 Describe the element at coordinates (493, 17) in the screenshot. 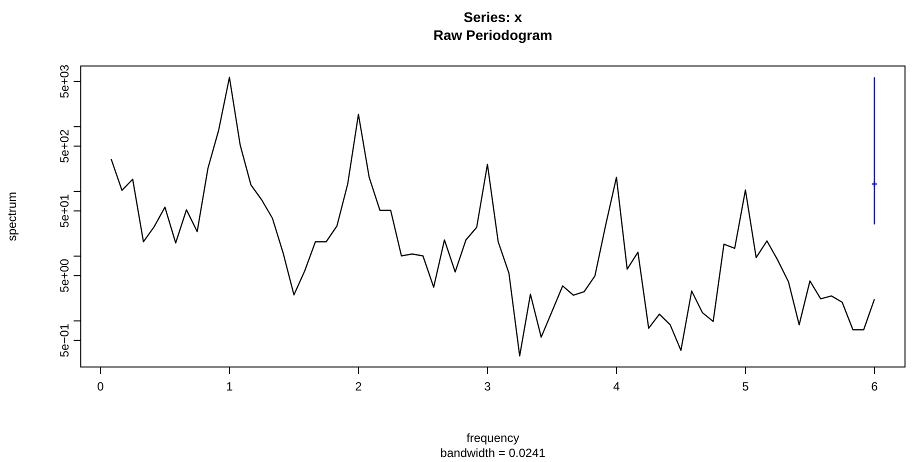

I see `chart-title: Series: x` at that location.